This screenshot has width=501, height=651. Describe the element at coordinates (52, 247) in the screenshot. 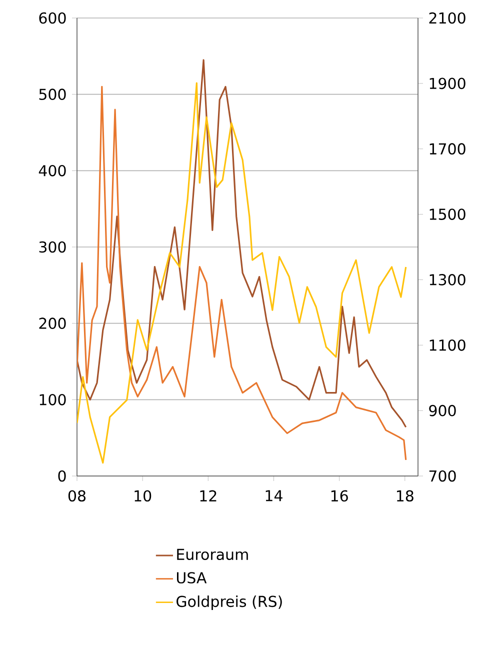

I see `y-tick-label: 300` at that location.